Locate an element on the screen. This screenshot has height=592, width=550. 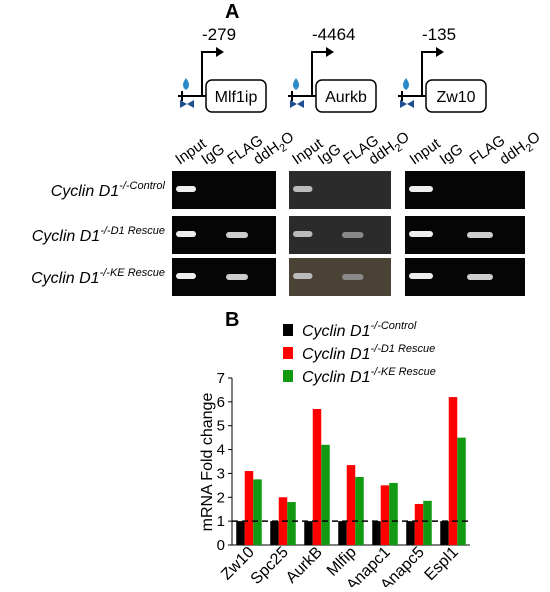
promoter-position: -279 is located at coordinates (219, 34).